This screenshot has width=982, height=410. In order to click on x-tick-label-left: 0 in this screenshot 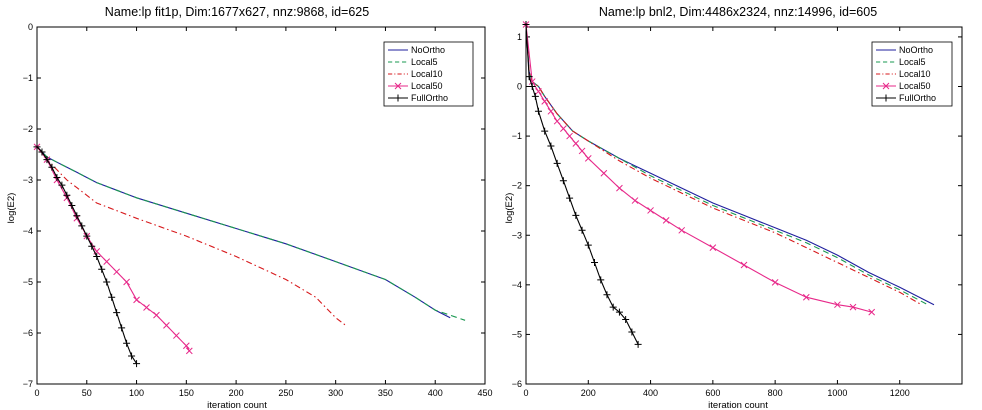, I will do `click(36, 393)`.